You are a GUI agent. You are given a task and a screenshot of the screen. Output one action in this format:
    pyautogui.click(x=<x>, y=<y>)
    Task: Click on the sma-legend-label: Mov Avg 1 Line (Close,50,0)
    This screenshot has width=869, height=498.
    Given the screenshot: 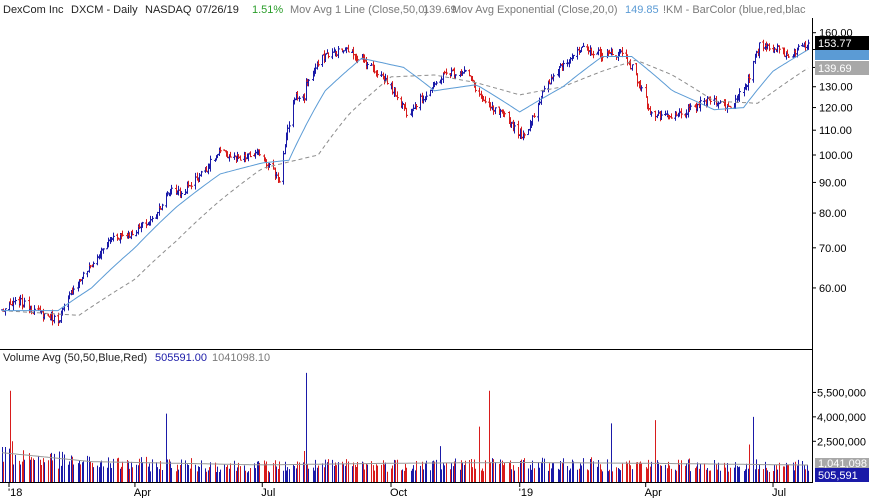 What is the action you would take?
    pyautogui.click(x=359, y=10)
    